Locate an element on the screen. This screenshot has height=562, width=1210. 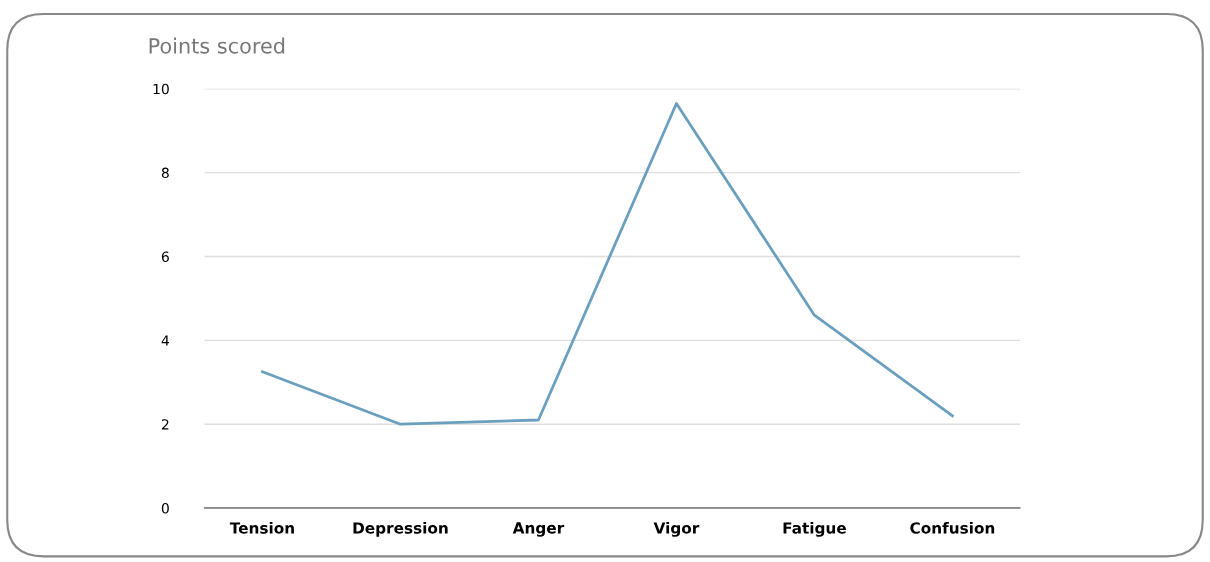
y-tick-label: 0 is located at coordinates (165, 508).